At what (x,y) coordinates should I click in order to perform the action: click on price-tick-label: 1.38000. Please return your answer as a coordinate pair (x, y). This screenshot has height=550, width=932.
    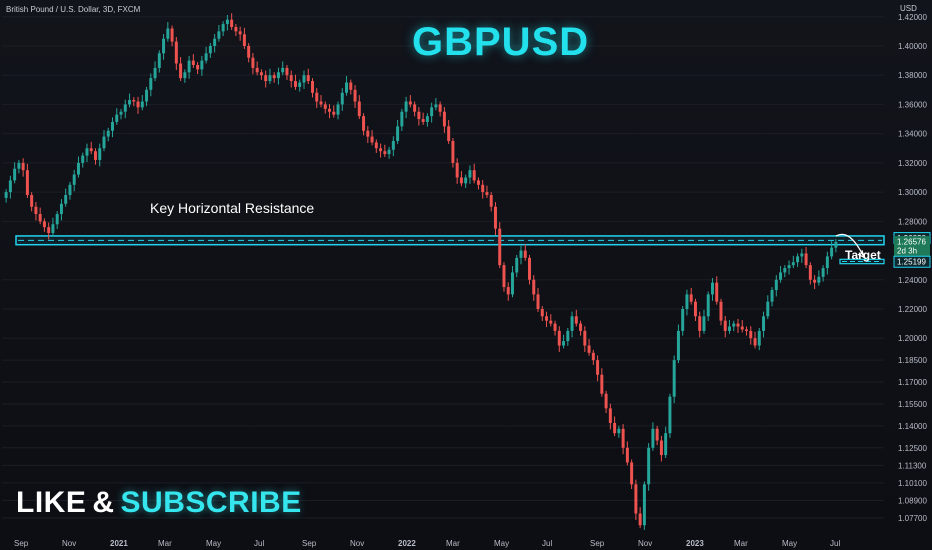
    Looking at the image, I should click on (912, 75).